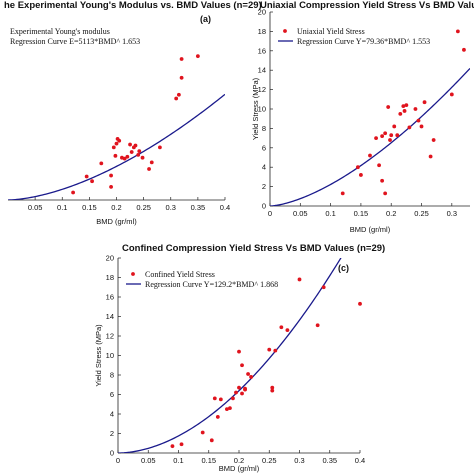  Describe the element at coordinates (198, 207) in the screenshot. I see `x-tick-label: 0.35` at that location.